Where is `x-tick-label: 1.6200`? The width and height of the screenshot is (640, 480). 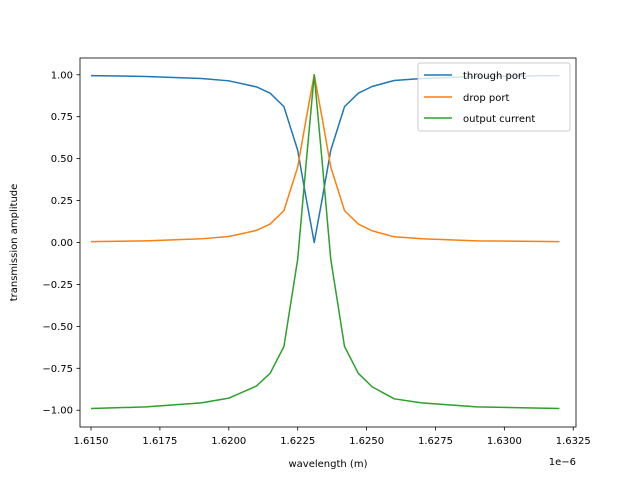 x-tick-label: 1.6200 is located at coordinates (228, 441).